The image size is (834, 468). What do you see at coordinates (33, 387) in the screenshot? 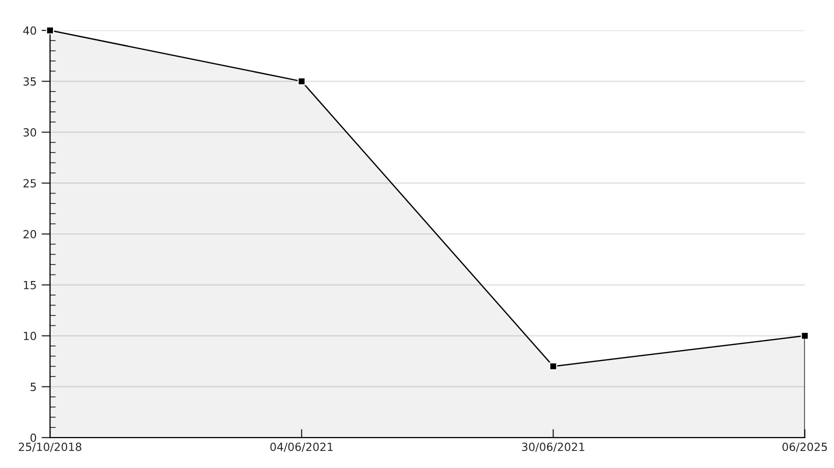
I see `y-tick-label: 5` at bounding box center [33, 387].